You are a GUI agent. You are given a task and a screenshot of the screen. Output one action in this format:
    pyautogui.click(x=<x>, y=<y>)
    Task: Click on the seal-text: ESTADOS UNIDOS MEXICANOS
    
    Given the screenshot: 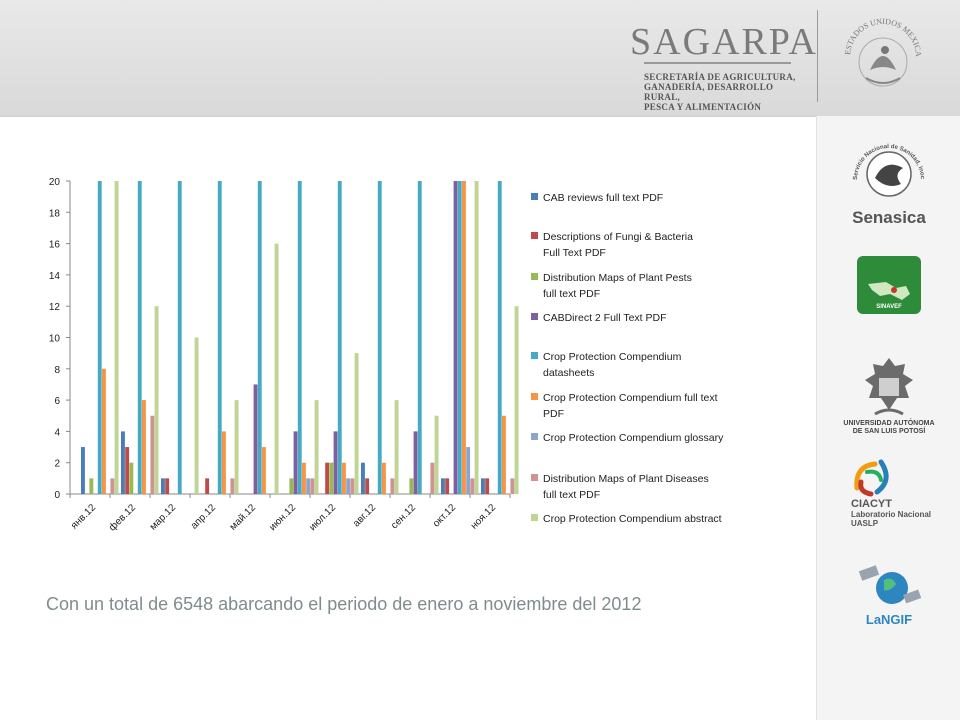 What is the action you would take?
    pyautogui.click(x=880, y=34)
    